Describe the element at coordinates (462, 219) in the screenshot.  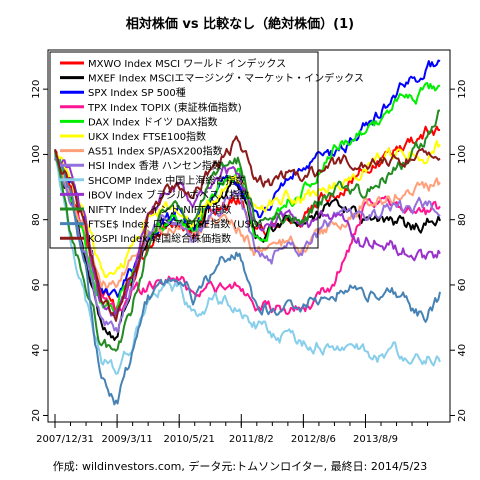
I see `y-tick-label-right: 80` at that location.